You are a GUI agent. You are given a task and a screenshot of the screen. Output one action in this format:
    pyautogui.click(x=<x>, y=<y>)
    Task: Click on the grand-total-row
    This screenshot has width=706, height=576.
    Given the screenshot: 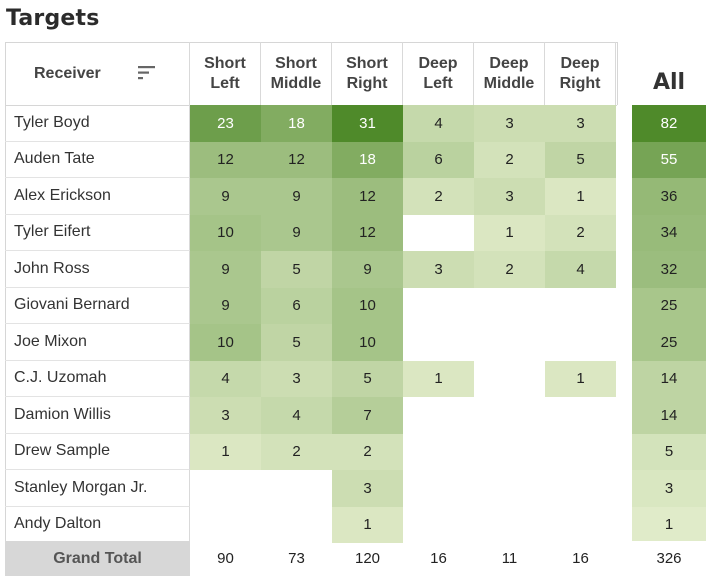 What is the action you would take?
    pyautogui.click(x=97, y=558)
    